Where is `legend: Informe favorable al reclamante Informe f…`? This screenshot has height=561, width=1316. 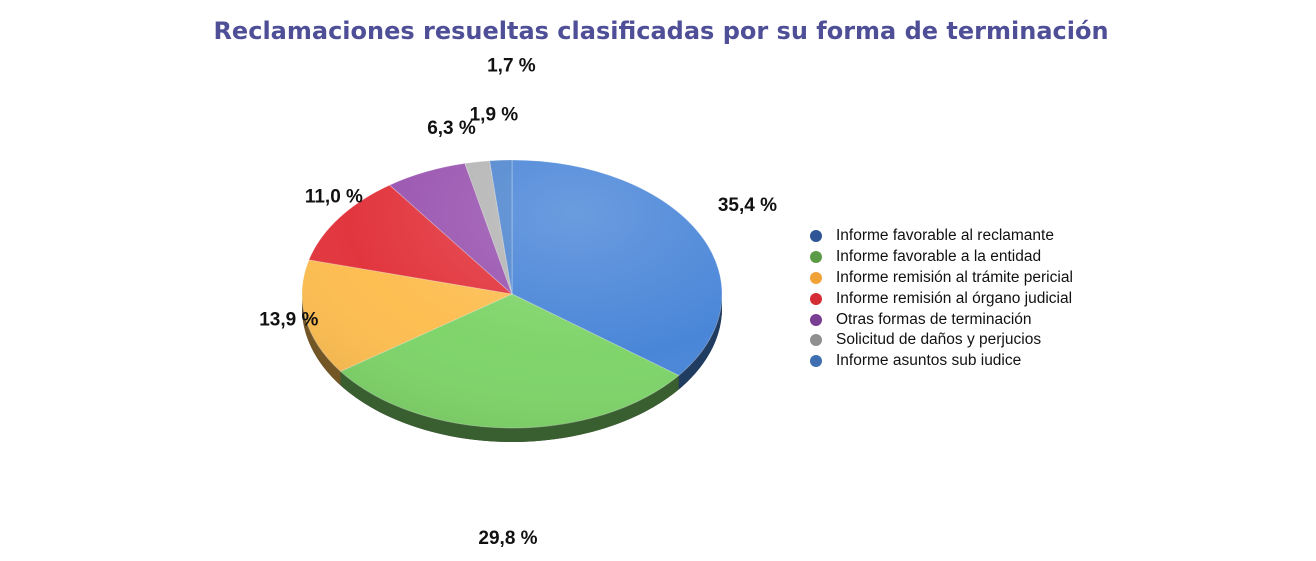
legend: Informe favorable al reclamante Informe f… is located at coordinates (941, 299).